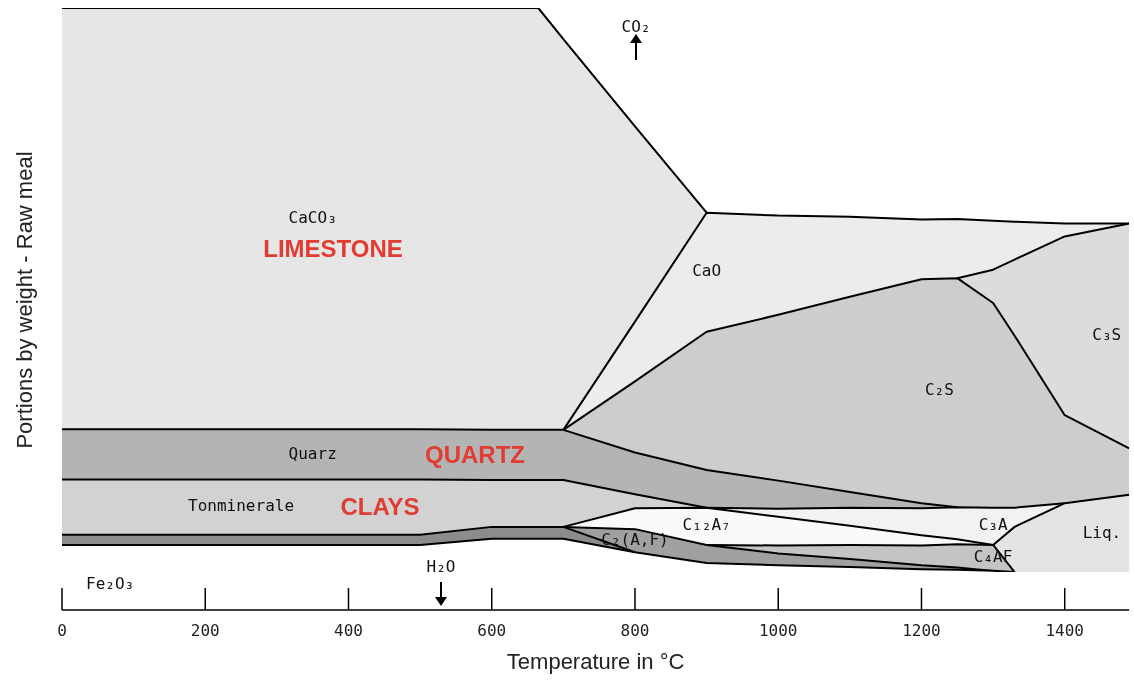  Describe the element at coordinates (993, 525) in the screenshot. I see `series-label: C₃A` at that location.